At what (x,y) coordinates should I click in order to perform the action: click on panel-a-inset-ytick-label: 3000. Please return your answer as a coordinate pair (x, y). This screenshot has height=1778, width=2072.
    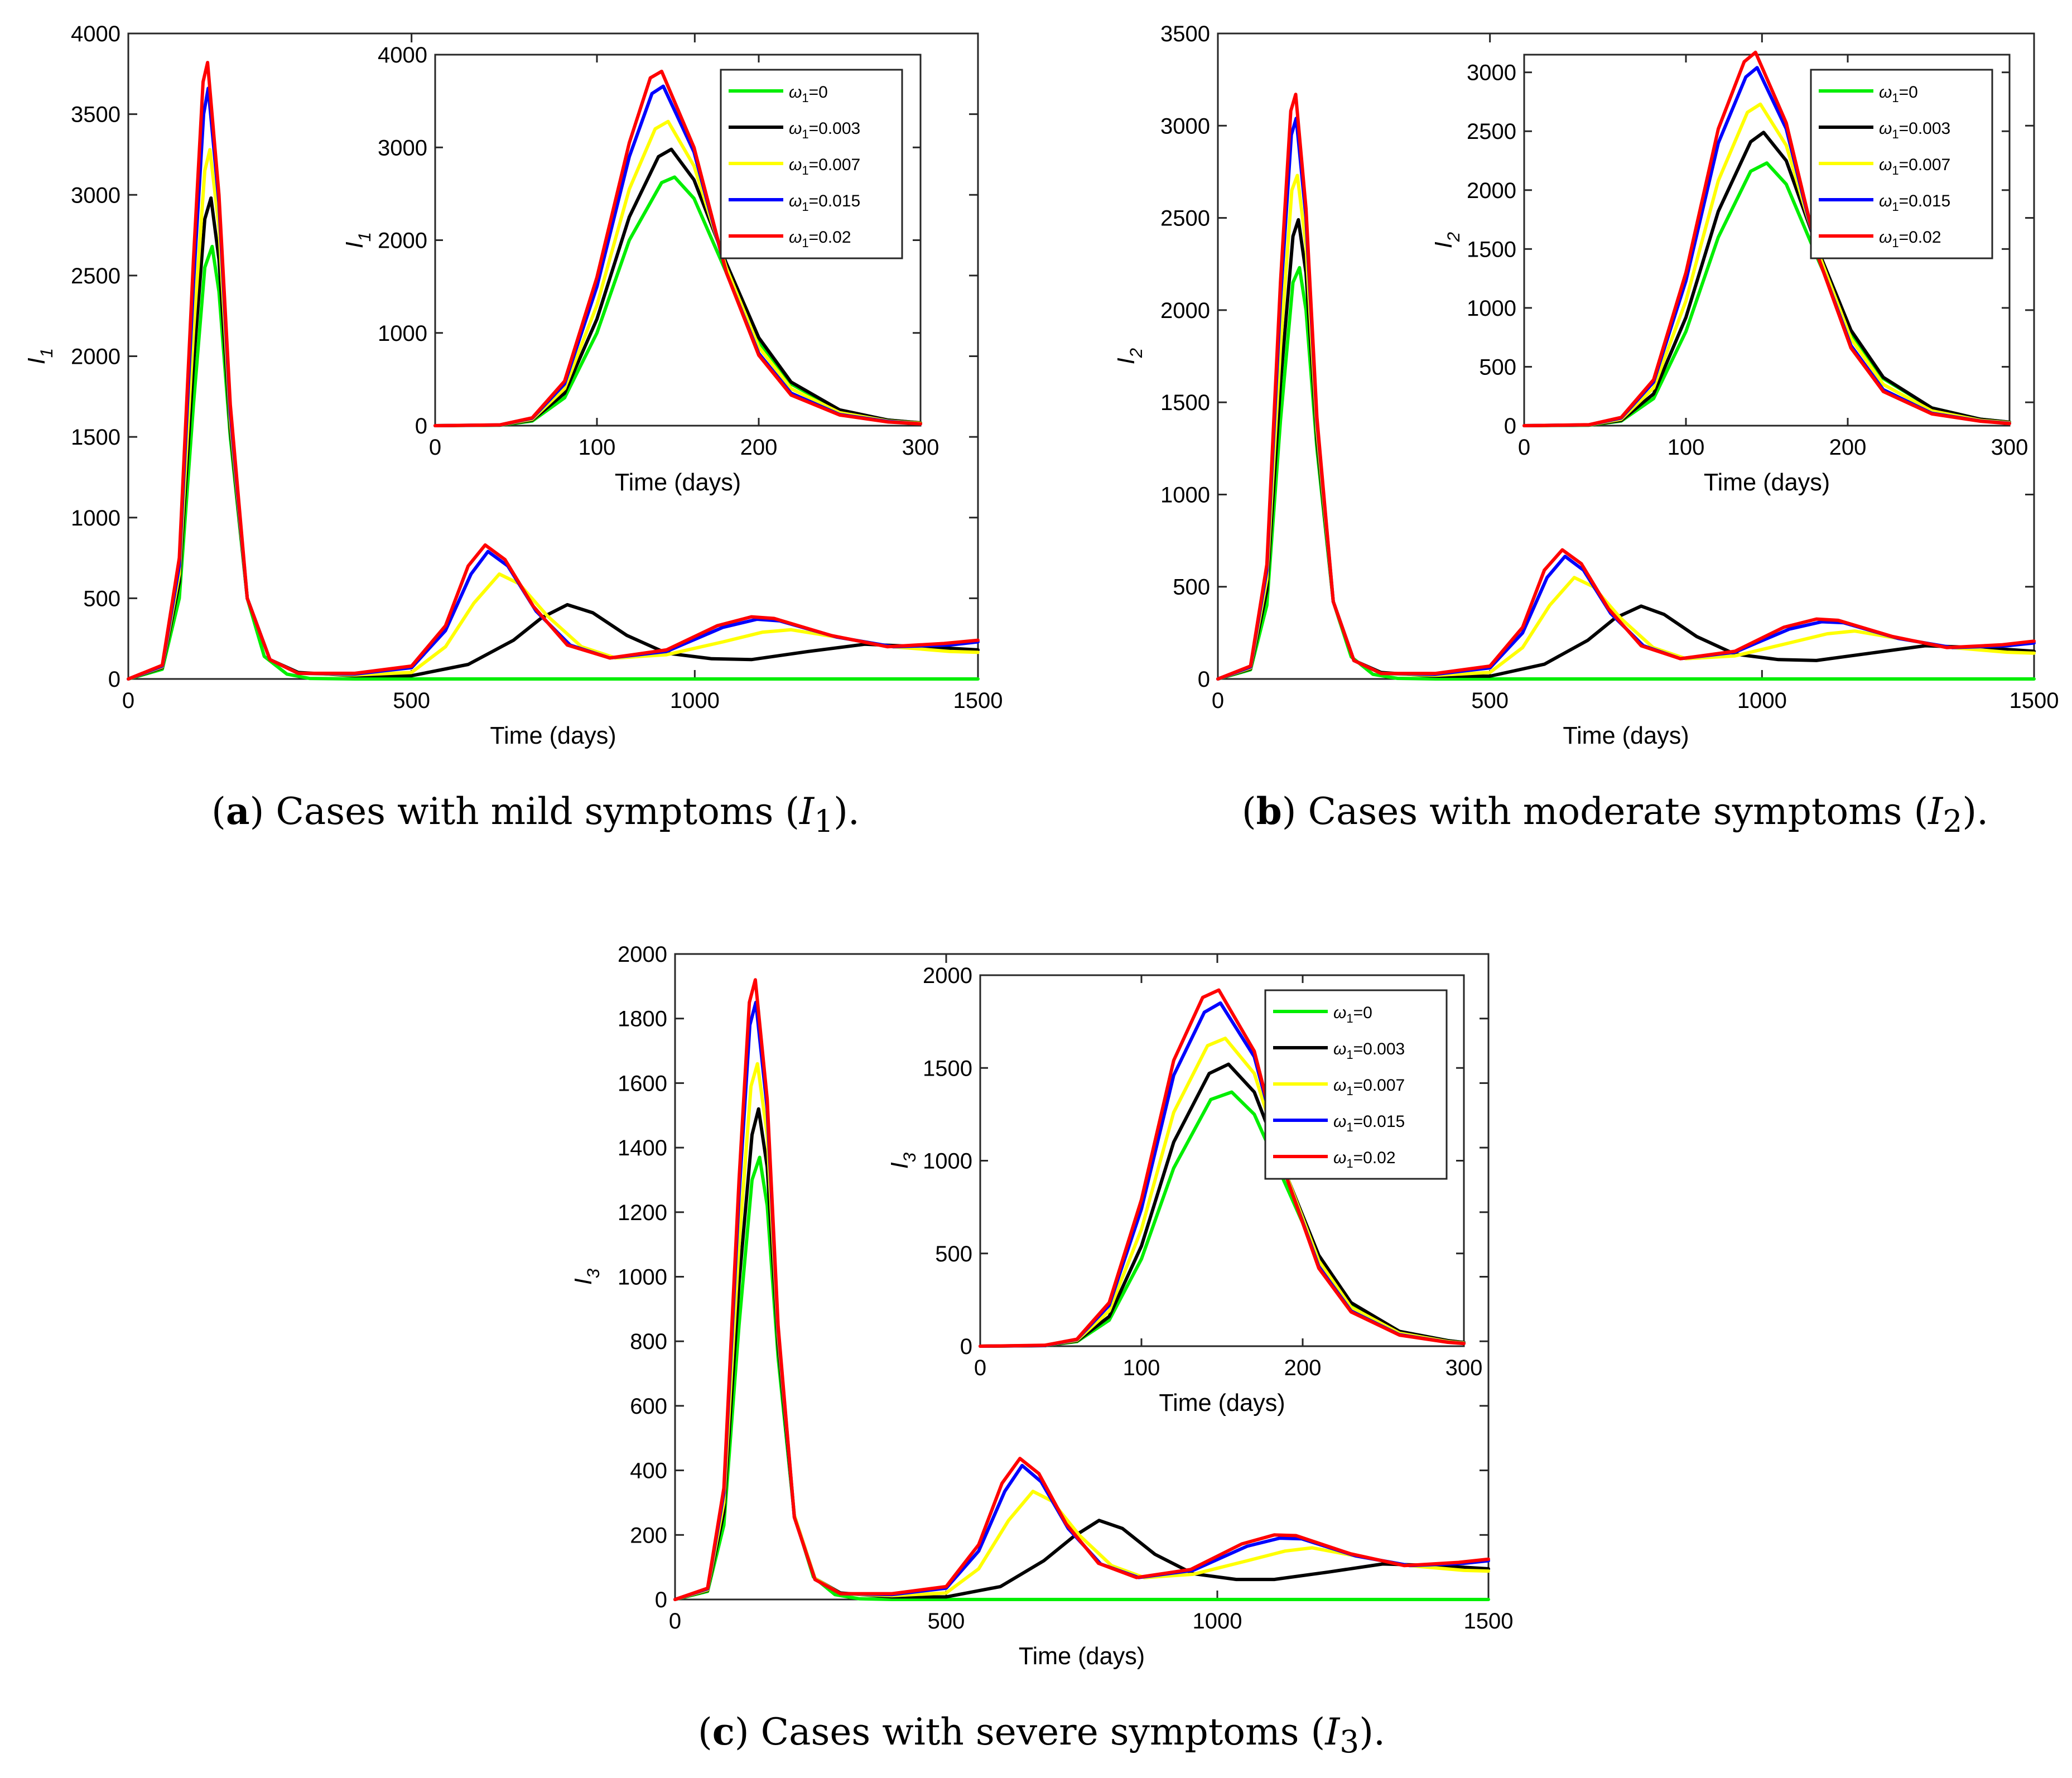
    Looking at the image, I should click on (402, 148).